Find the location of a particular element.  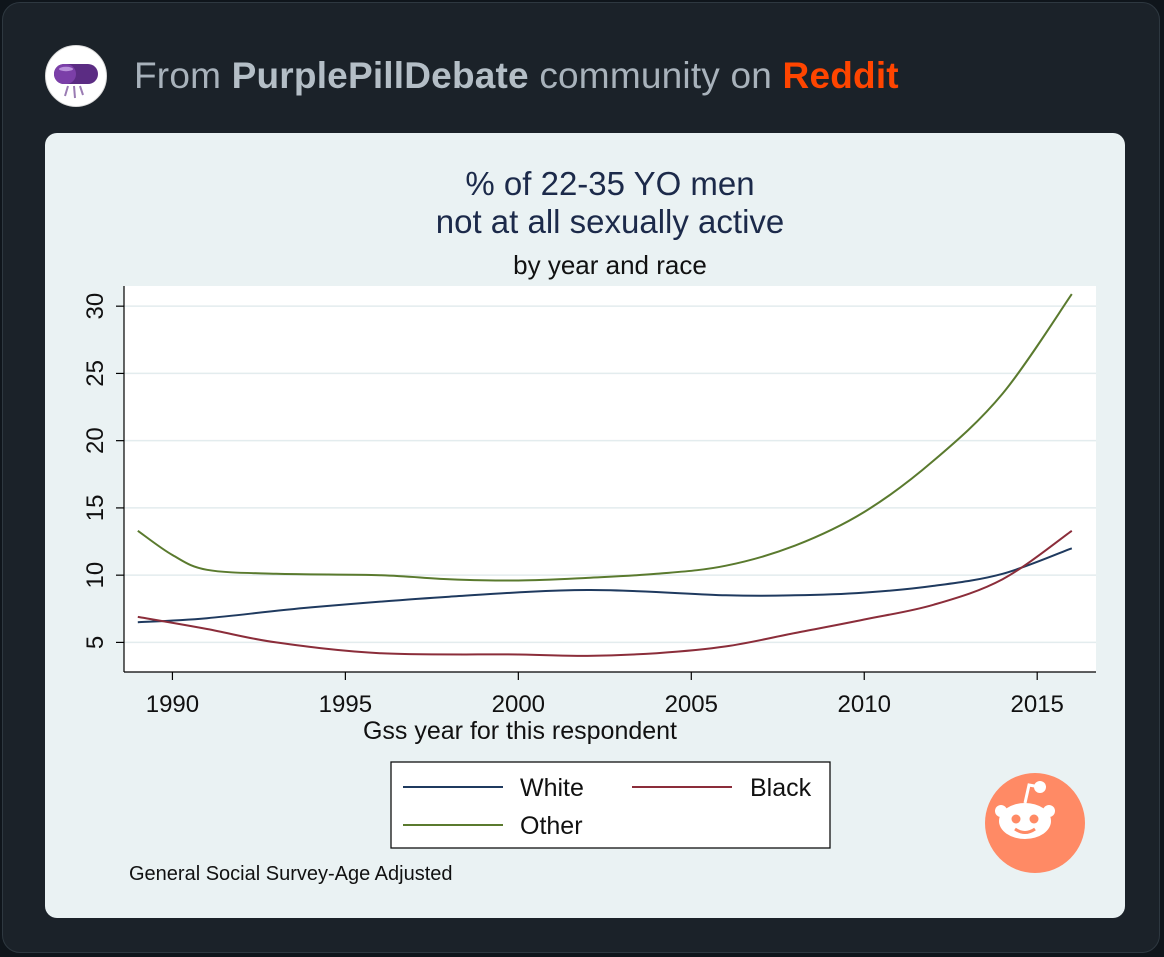

x-tick-label: 1990 is located at coordinates (172, 704).